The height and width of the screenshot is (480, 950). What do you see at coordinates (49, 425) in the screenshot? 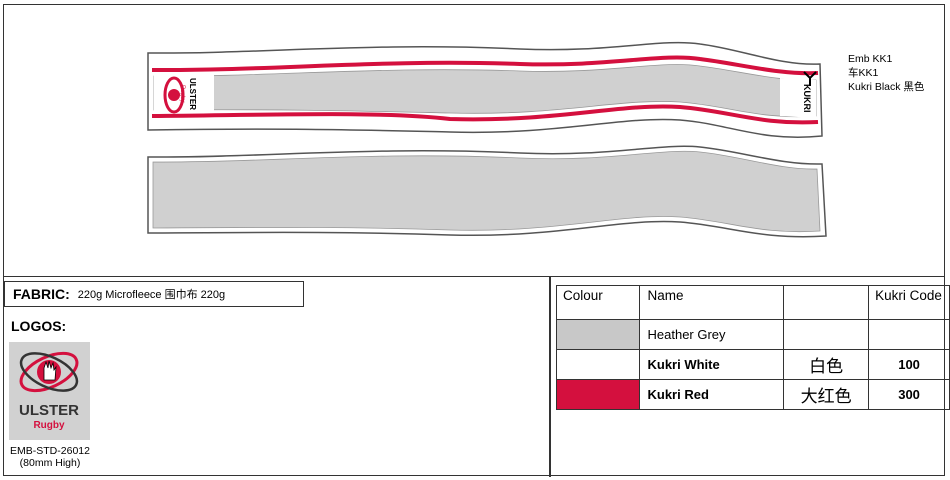
I see `logo-rugby-text: Rugby` at bounding box center [49, 425].